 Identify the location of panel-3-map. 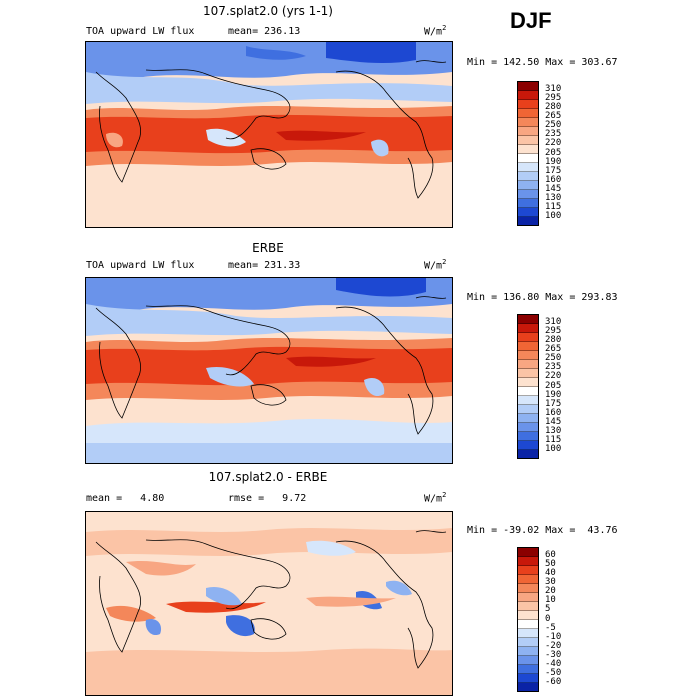
(269, 603).